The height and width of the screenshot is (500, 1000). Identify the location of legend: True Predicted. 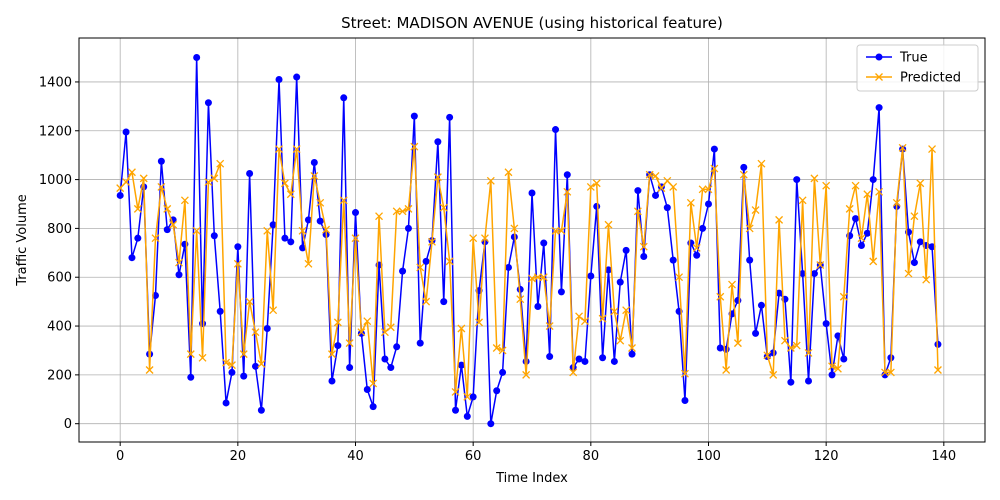
(917, 68).